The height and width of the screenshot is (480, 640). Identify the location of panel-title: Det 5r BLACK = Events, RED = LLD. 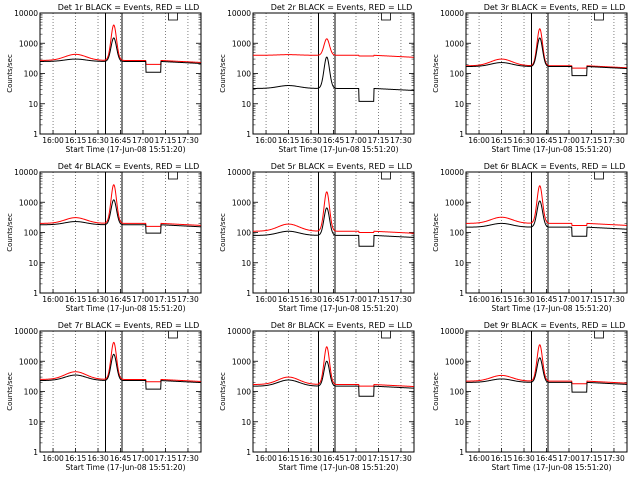
(342, 166).